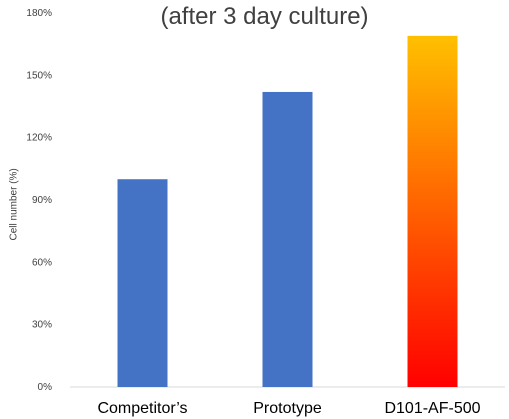  I want to click on x-axis-labels: Competitor’s Prototype D101-AF-500, so click(288, 408).